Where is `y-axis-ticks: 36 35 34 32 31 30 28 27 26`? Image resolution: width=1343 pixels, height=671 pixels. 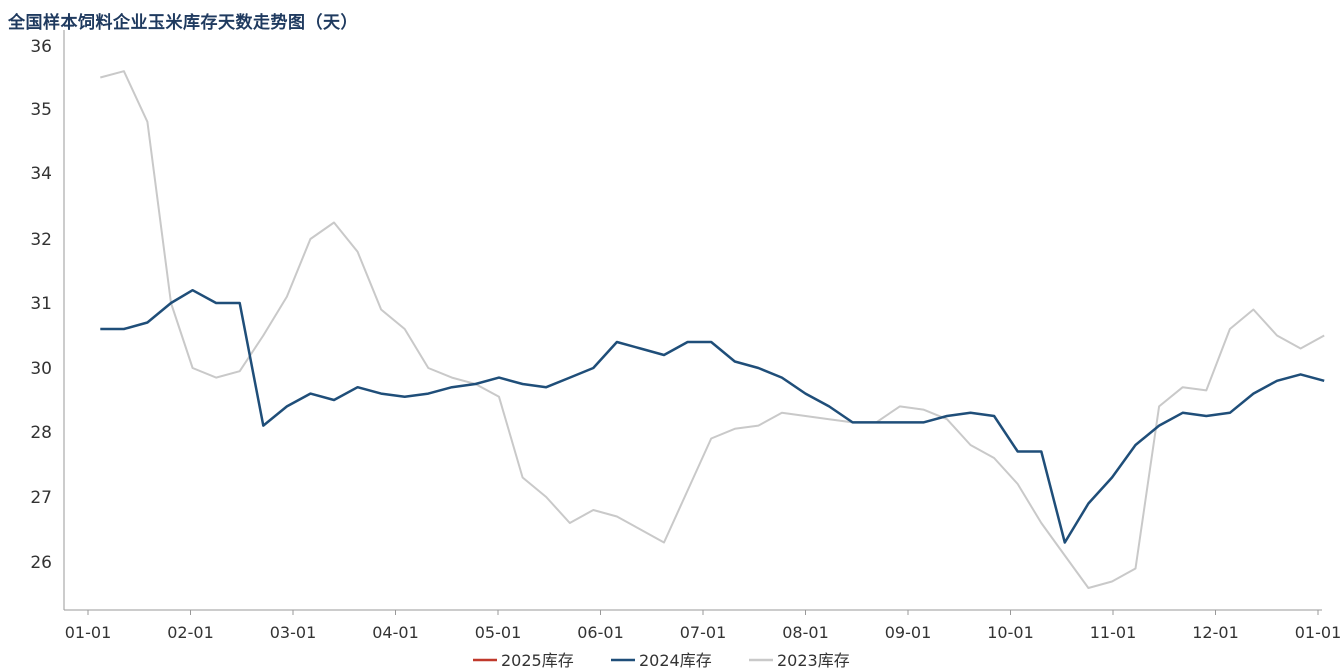
y-axis-ticks: 36 35 34 32 31 30 28 27 26 is located at coordinates (41, 305).